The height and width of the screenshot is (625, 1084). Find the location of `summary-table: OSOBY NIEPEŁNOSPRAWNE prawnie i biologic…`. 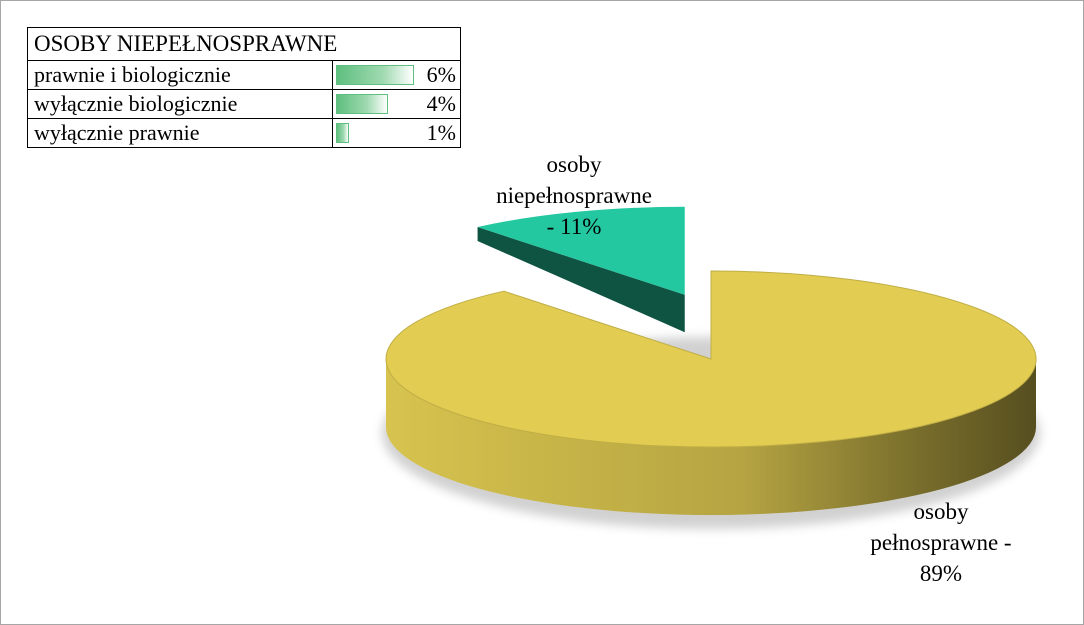

summary-table: OSOBY NIEPEŁNOSPRAWNE prawnie i biologic… is located at coordinates (244, 87).